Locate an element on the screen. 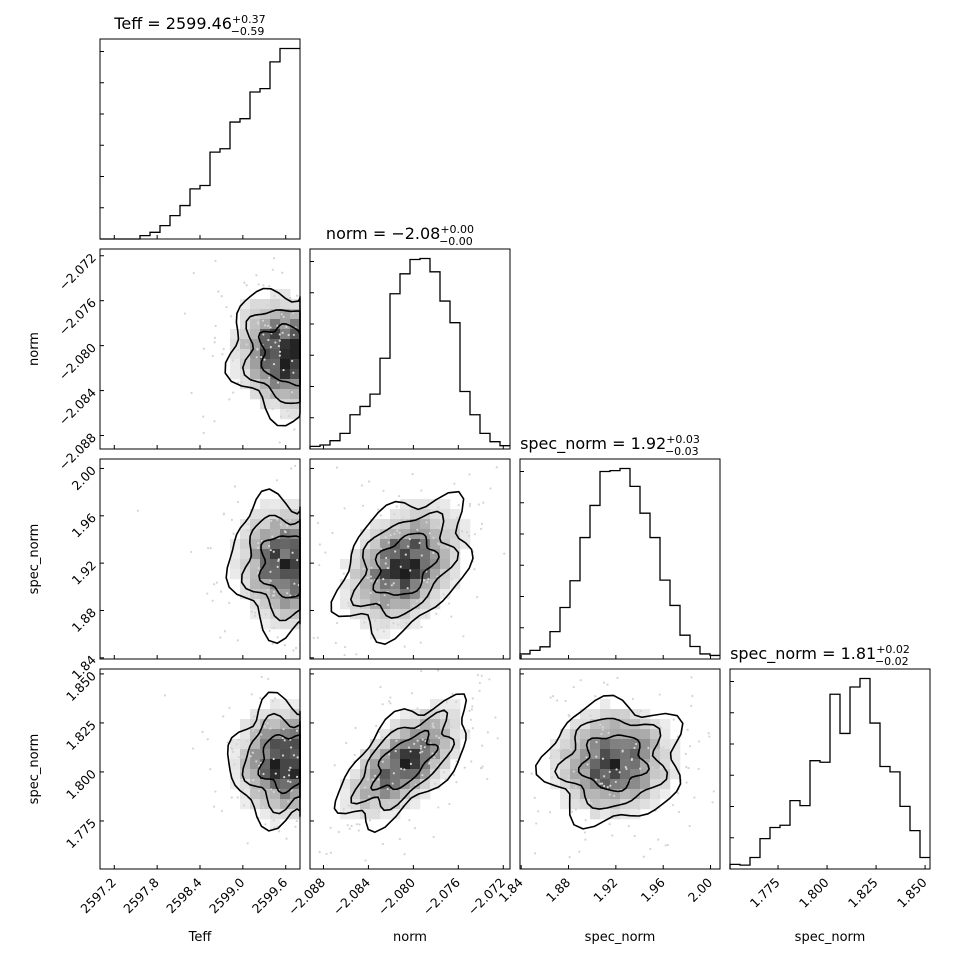  x-tick-label: 1.96 is located at coordinates (653, 890).